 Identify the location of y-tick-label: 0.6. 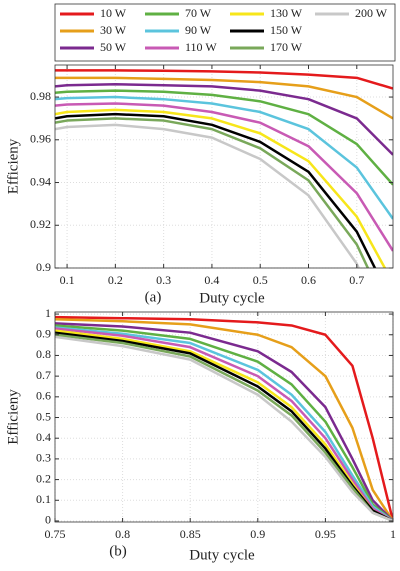
(43, 396).